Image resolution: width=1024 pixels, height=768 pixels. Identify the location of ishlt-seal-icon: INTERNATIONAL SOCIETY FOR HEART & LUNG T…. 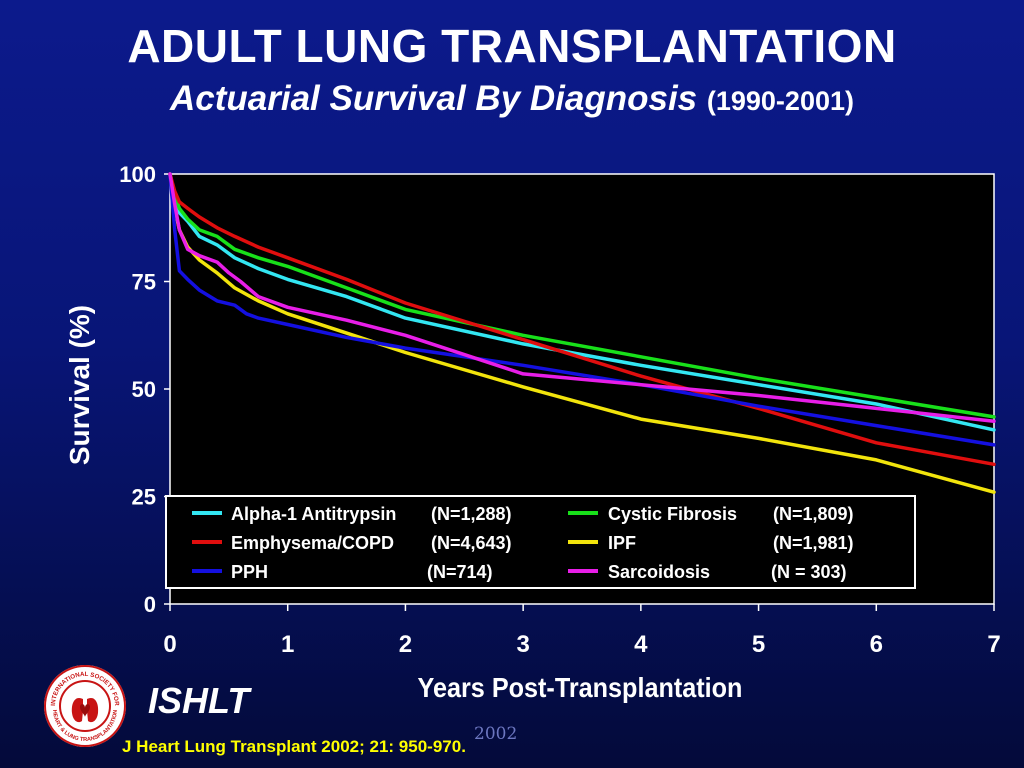
(85, 706).